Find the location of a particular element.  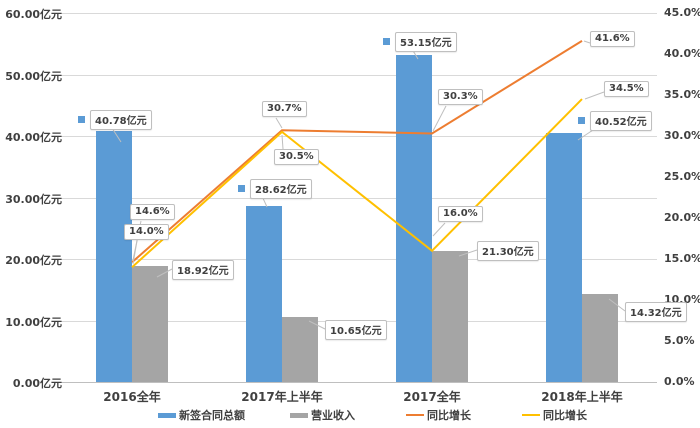

left-axis-tick: 20.00亿元 is located at coordinates (33, 260).